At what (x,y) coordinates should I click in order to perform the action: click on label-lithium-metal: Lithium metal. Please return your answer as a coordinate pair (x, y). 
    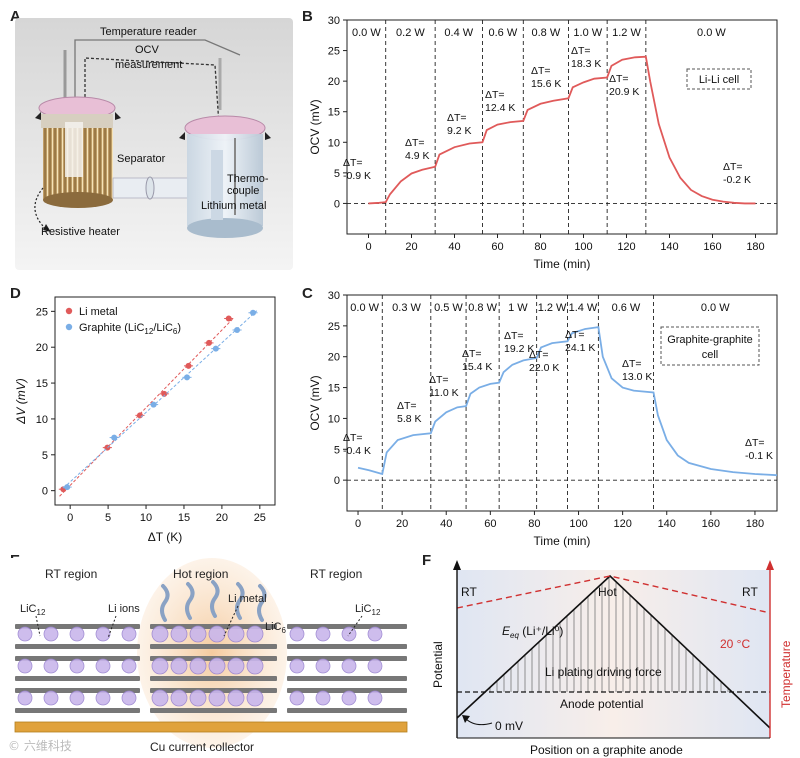
    Looking at the image, I should click on (233, 206).